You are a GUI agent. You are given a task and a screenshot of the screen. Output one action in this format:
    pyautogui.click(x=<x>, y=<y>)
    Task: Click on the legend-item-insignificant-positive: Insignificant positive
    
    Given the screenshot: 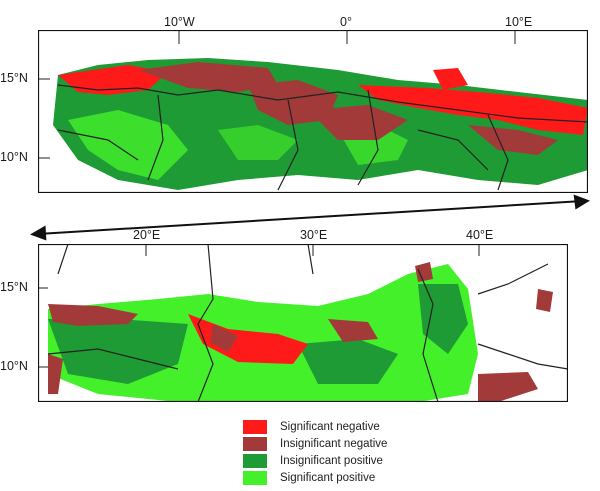 What is the action you would take?
    pyautogui.click(x=313, y=460)
    